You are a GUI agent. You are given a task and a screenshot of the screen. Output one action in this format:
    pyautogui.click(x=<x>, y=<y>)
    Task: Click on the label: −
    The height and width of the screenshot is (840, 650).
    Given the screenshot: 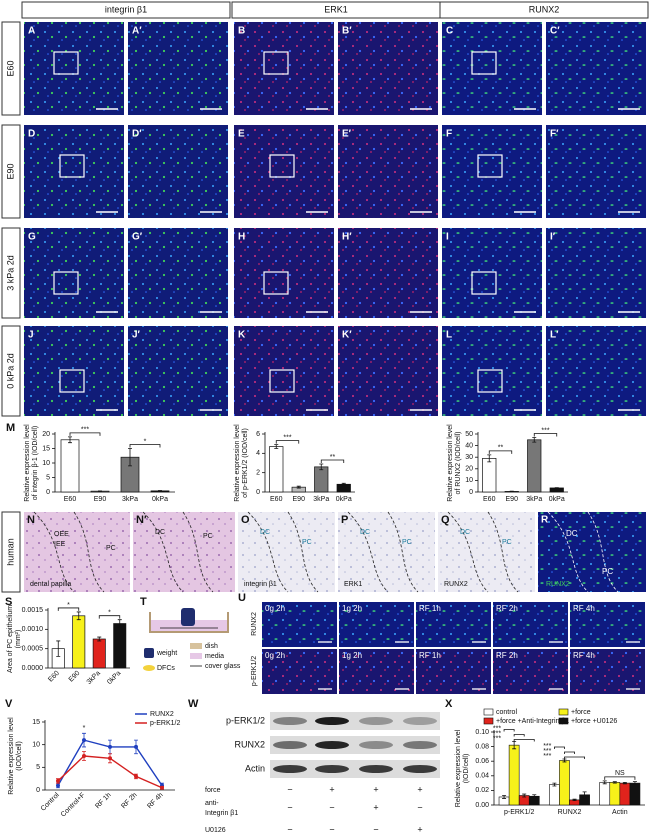 What is the action you would take?
    pyautogui.click(x=289, y=789)
    